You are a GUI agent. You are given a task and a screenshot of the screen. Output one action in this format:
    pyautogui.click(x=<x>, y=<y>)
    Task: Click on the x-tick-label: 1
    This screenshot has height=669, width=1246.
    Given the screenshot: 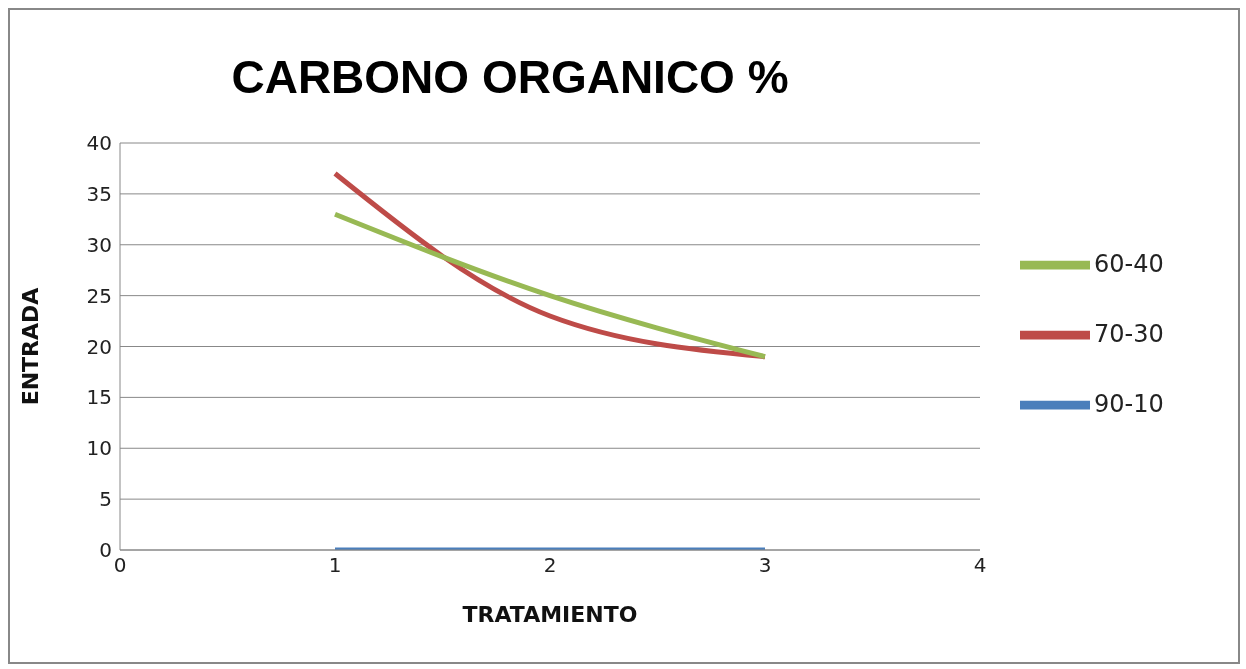 What is the action you would take?
    pyautogui.click(x=335, y=565)
    